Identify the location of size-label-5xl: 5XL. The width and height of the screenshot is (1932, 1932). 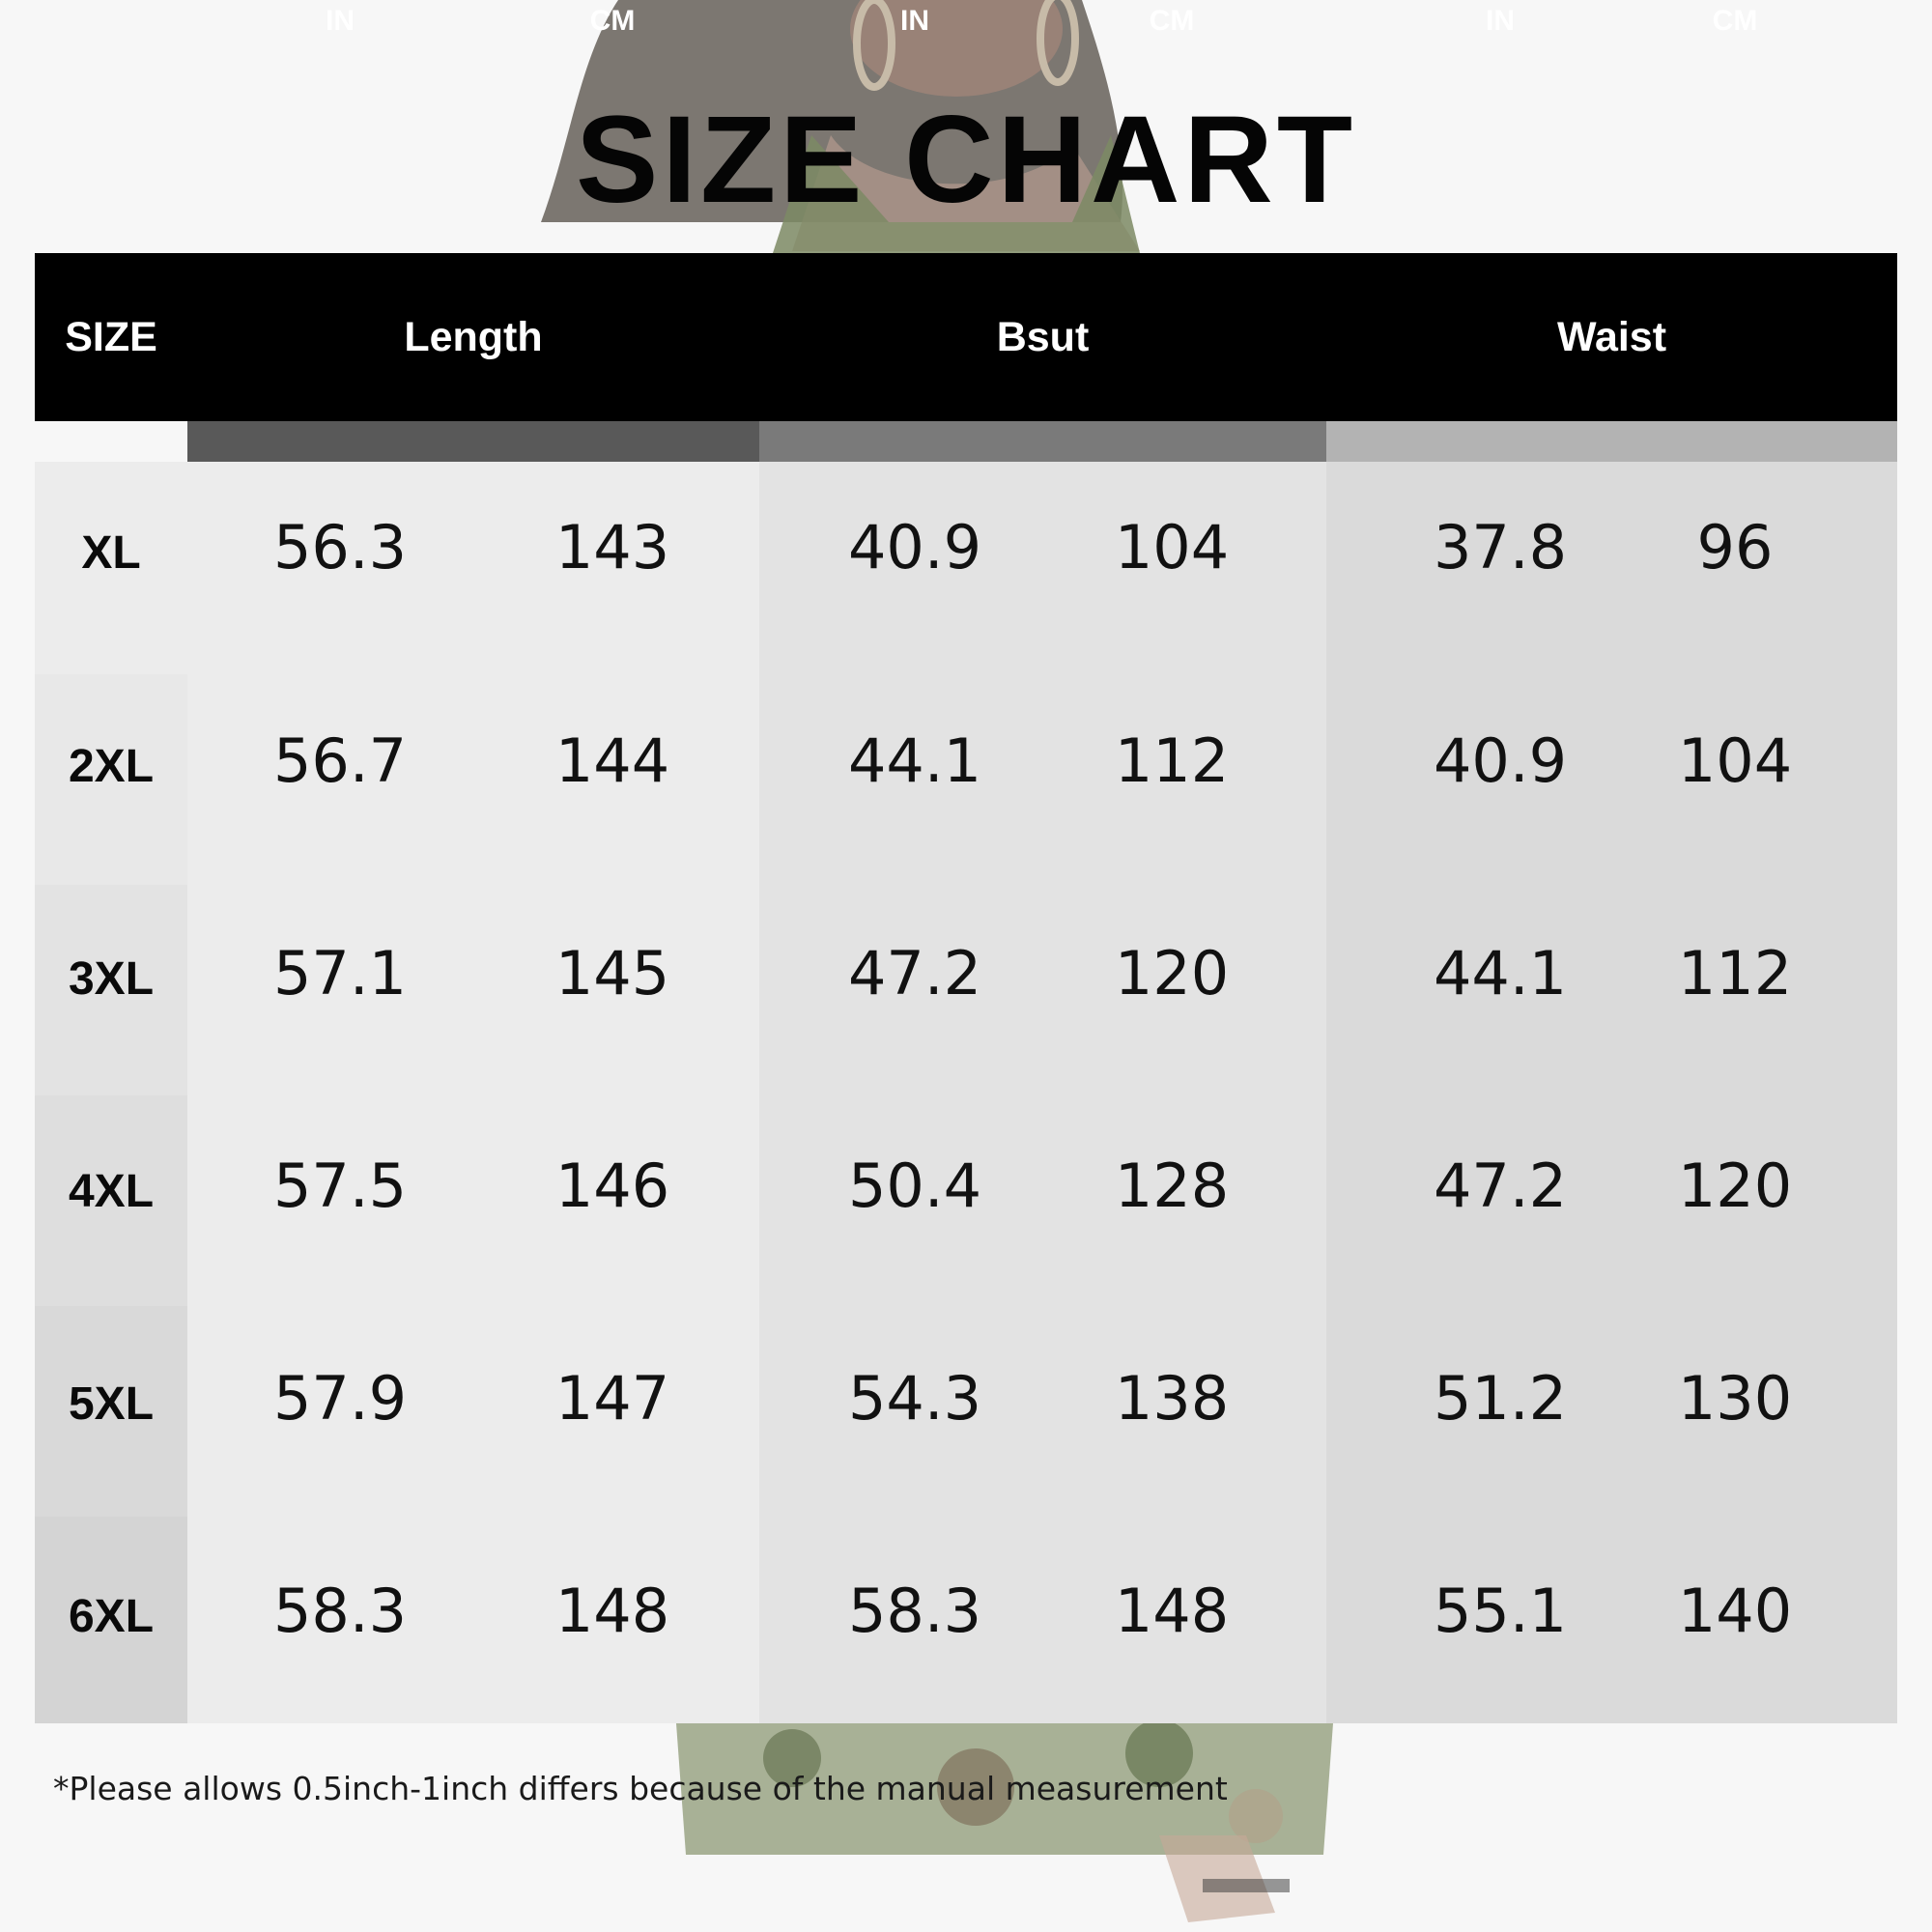
(111, 1404).